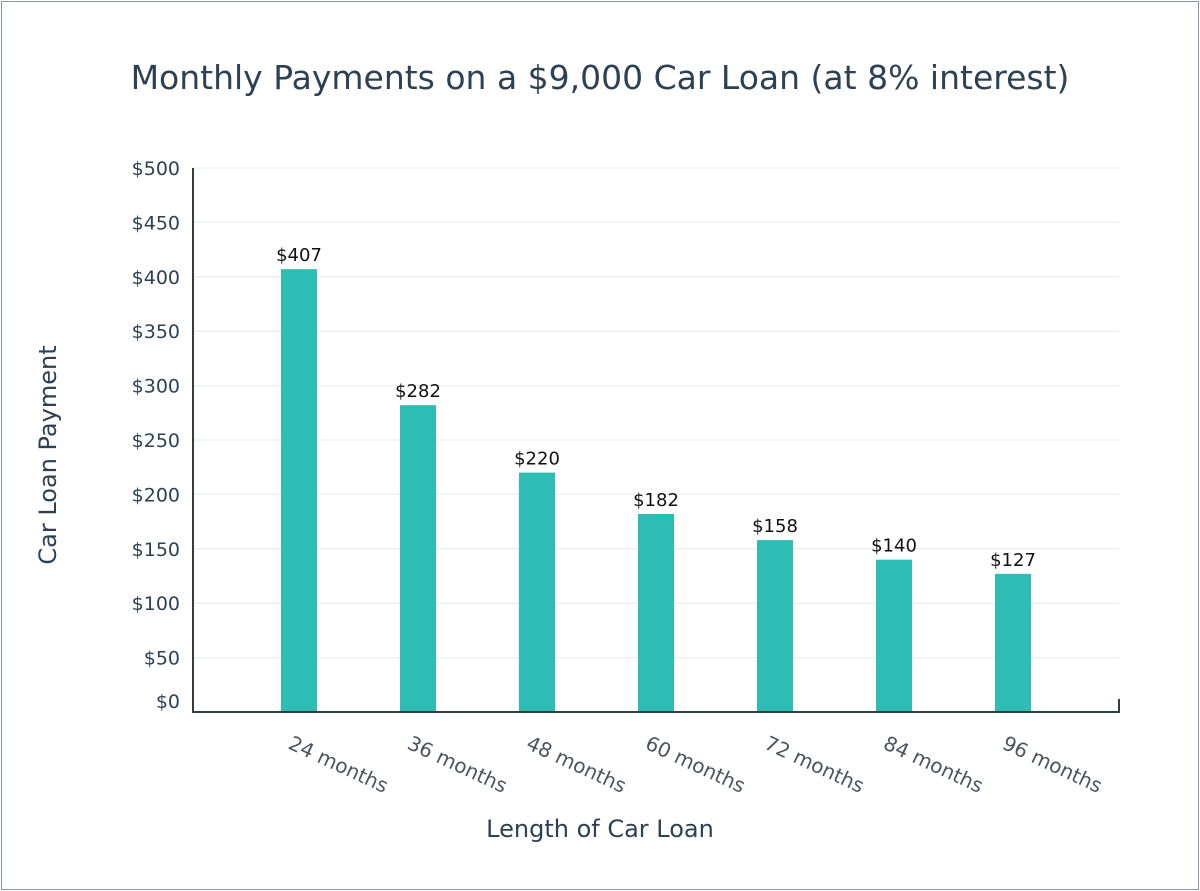  What do you see at coordinates (299, 255) in the screenshot?
I see `bar-value-label: $407` at bounding box center [299, 255].